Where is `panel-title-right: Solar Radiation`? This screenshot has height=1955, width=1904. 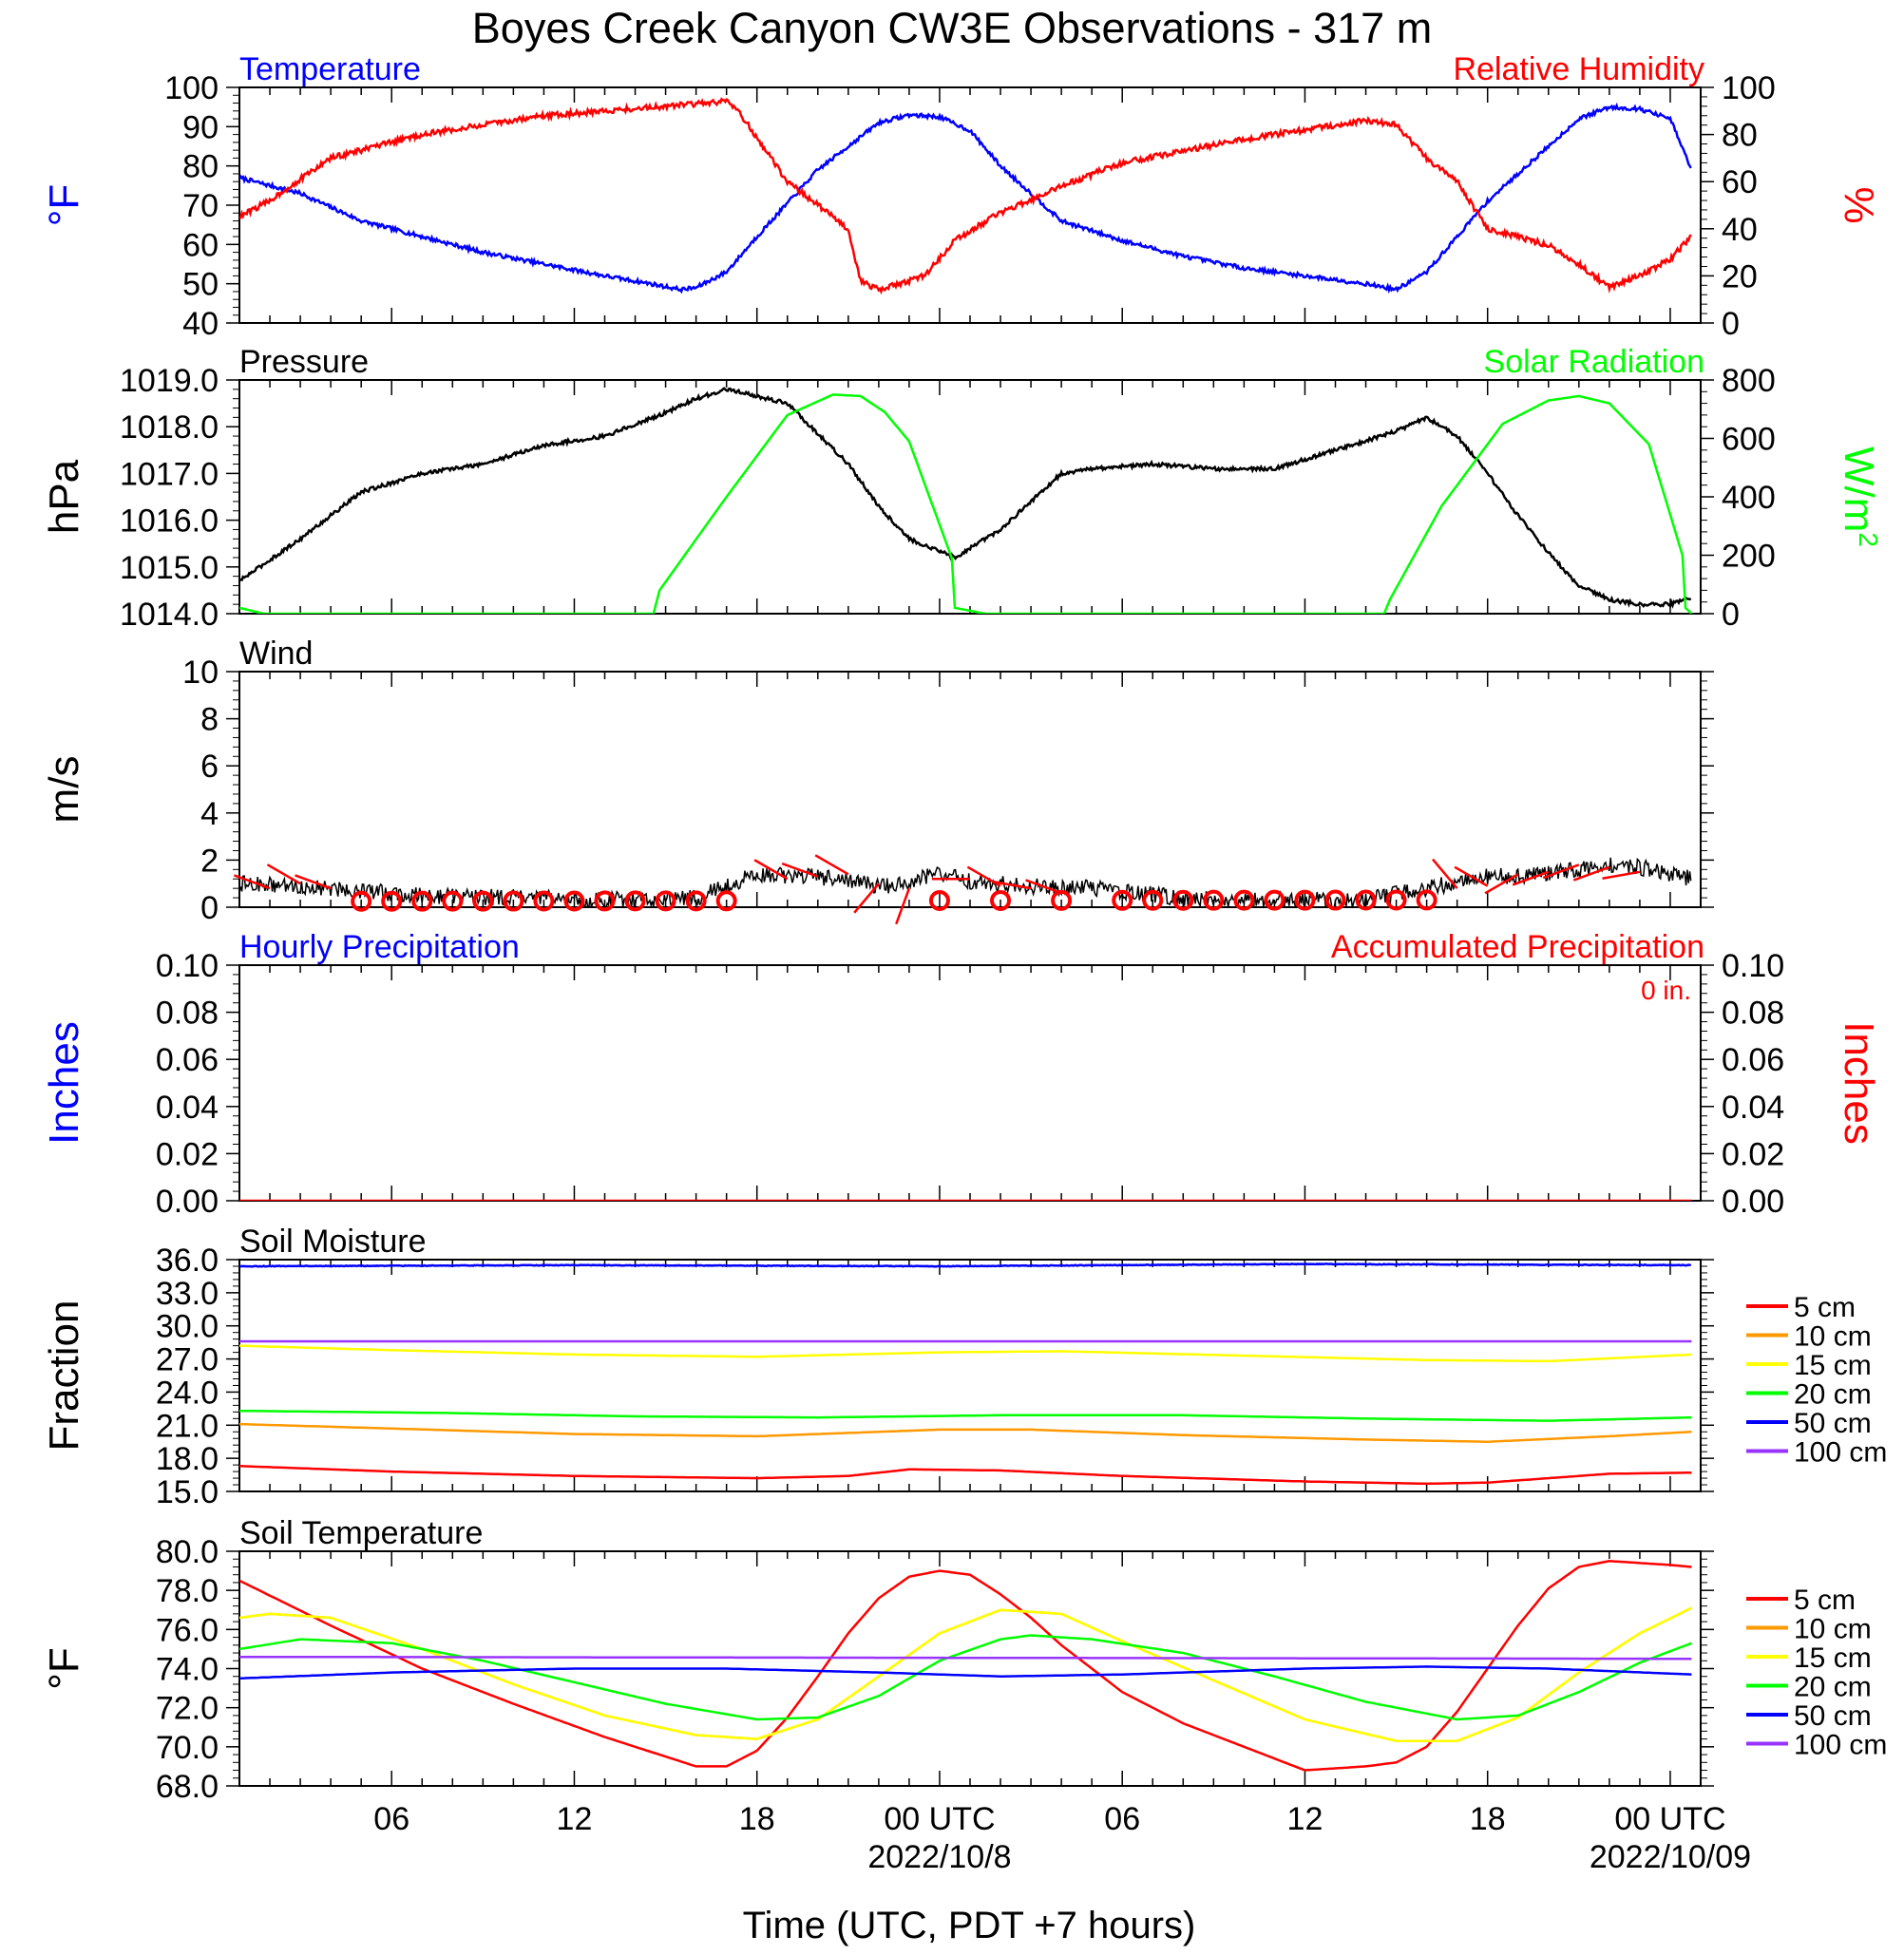
panel-title-right: Solar Radiation is located at coordinates (1594, 362).